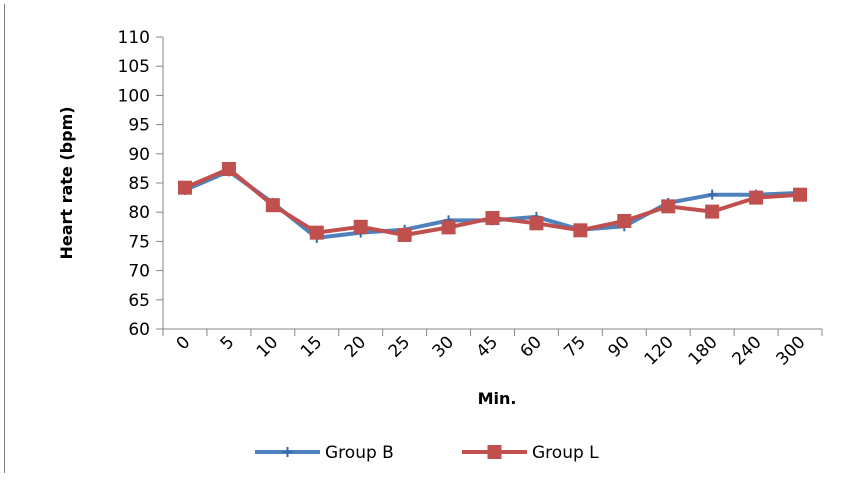 The width and height of the screenshot is (856, 482). I want to click on x-tick-label: 90, so click(618, 346).